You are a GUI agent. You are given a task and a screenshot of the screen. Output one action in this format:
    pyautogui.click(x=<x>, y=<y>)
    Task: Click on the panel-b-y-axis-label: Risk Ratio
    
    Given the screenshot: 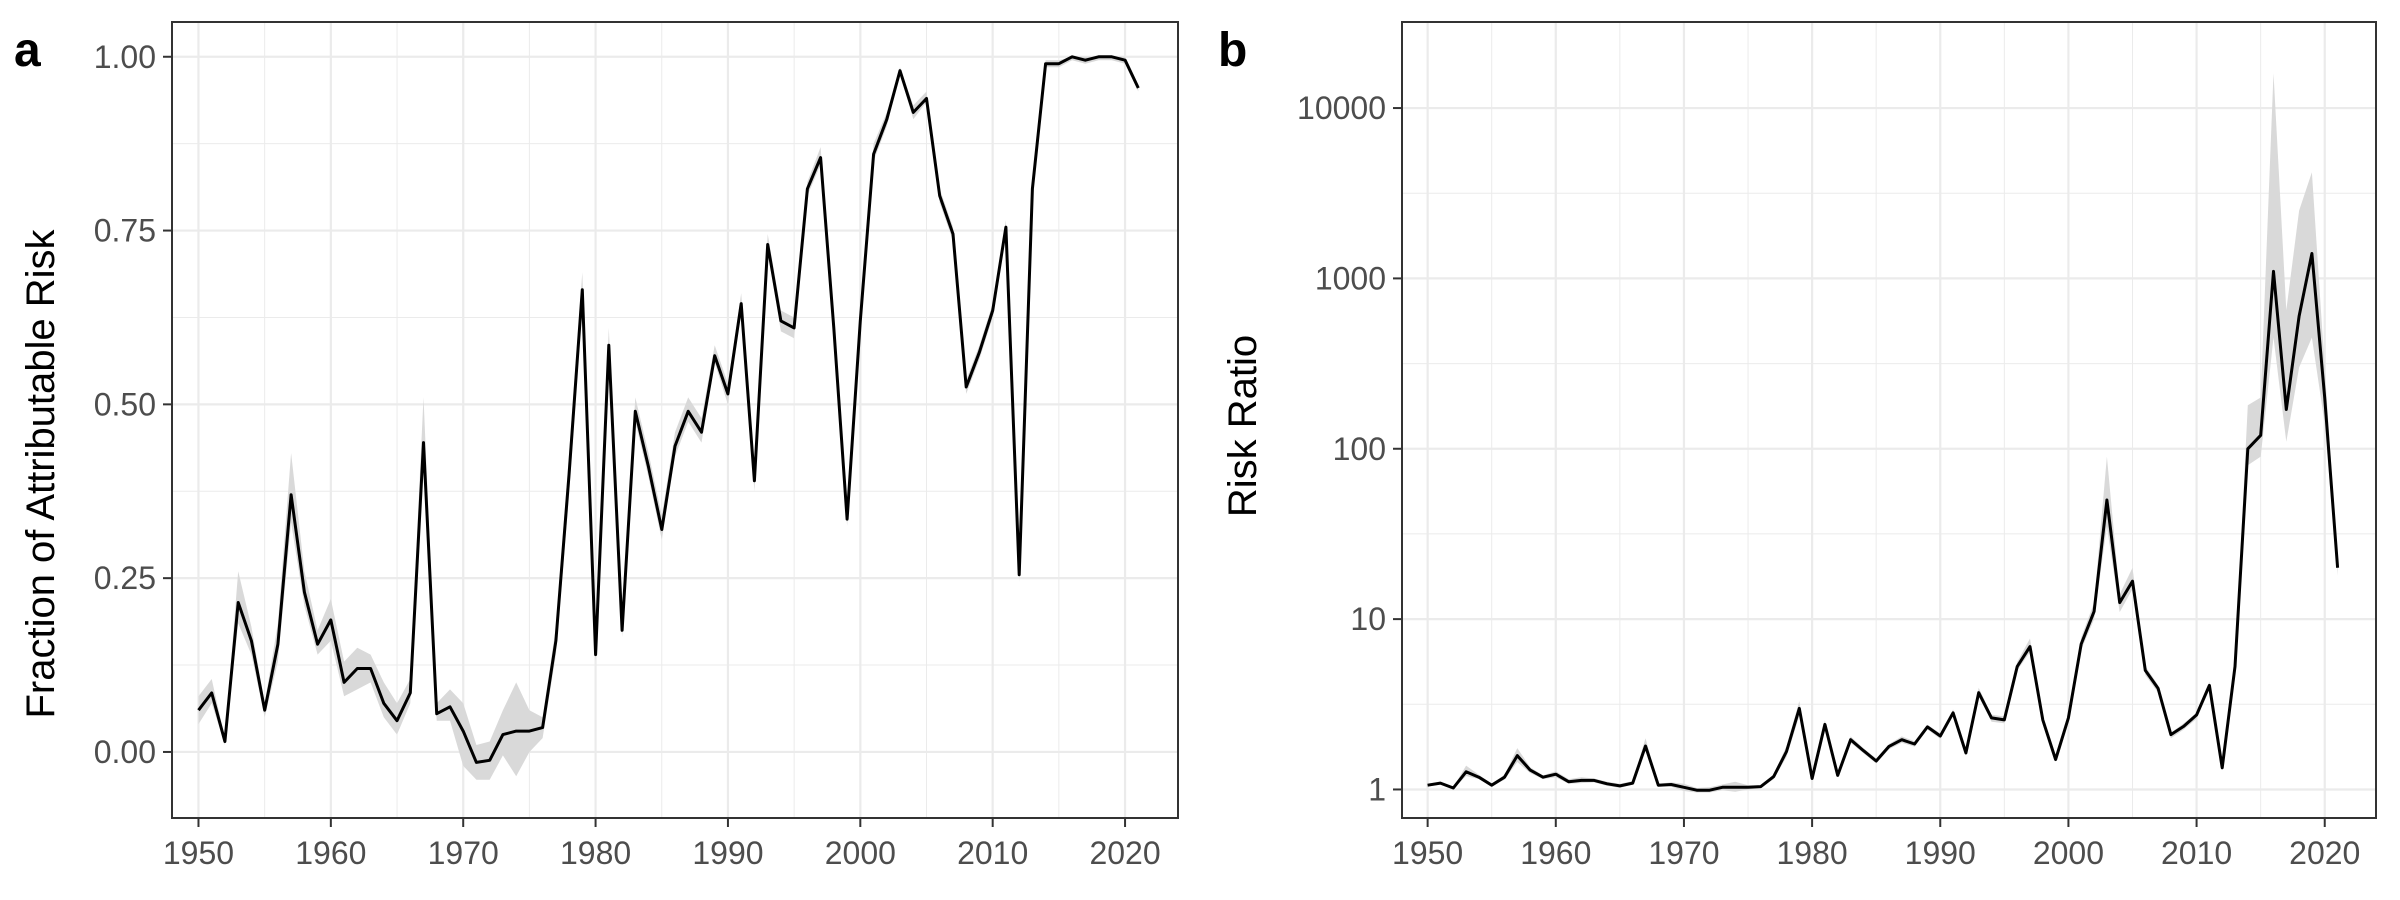 What is the action you would take?
    pyautogui.click(x=1243, y=426)
    